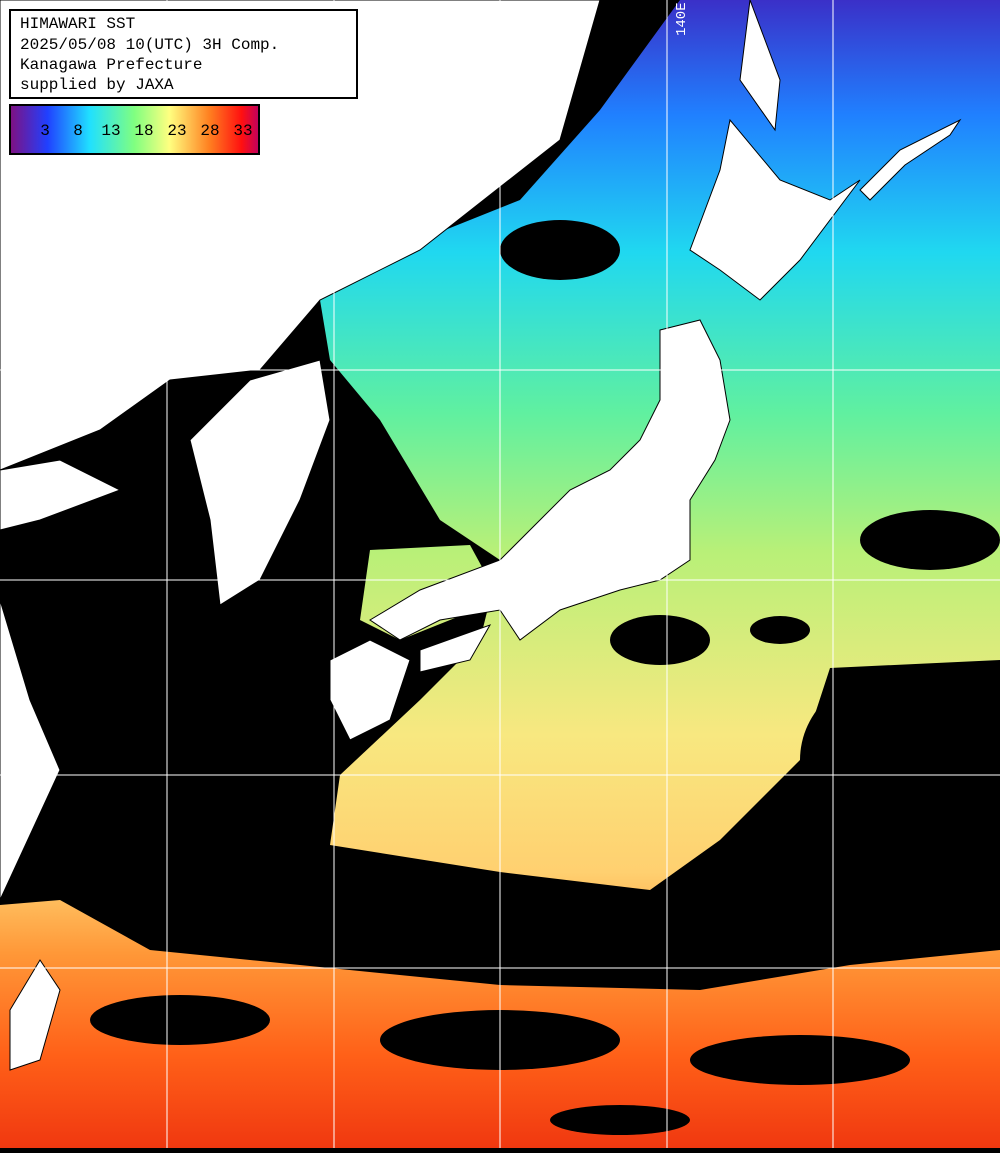 Image resolution: width=1000 pixels, height=1153 pixels. Describe the element at coordinates (77, 24) in the screenshot. I see `legend-title: HIMAWARI SST` at that location.